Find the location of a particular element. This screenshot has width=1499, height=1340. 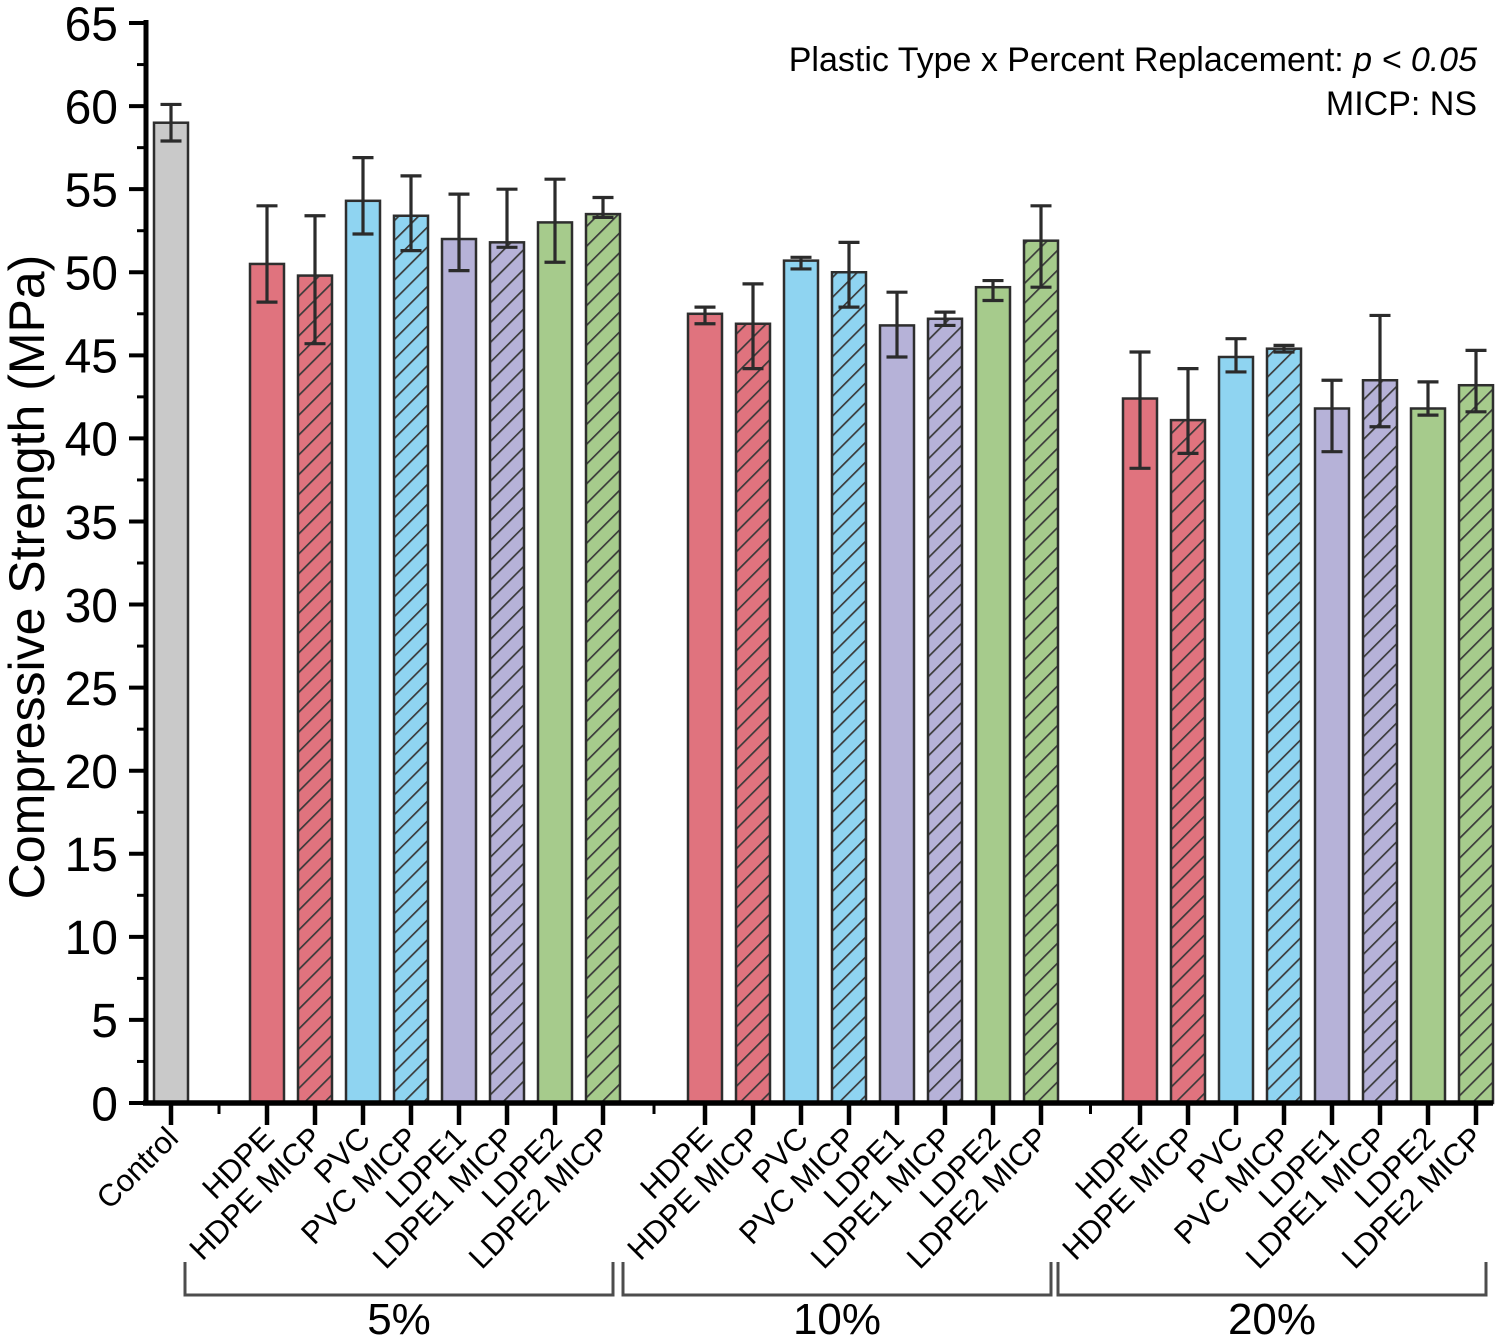

bar-ldpe2-micp-5pct is located at coordinates (603, 650).